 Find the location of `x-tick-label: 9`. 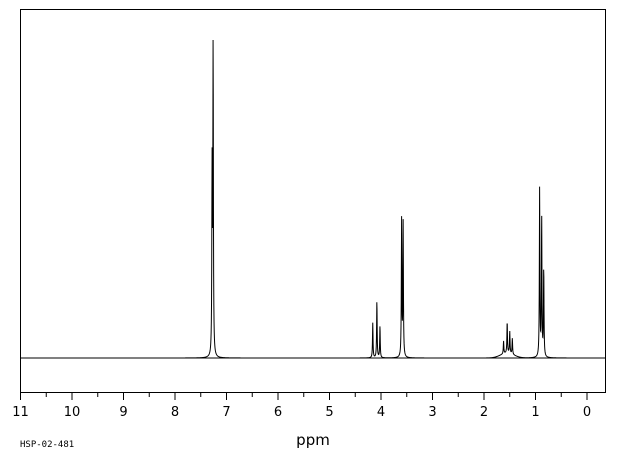

x-tick-label: 9 is located at coordinates (123, 412).